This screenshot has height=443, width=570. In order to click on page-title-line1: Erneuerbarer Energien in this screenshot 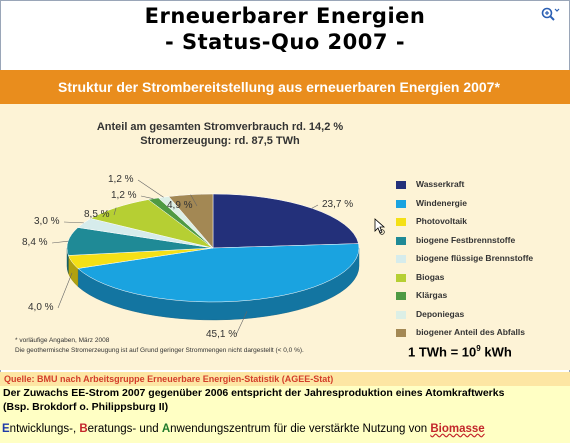, I will do `click(285, 16)`.